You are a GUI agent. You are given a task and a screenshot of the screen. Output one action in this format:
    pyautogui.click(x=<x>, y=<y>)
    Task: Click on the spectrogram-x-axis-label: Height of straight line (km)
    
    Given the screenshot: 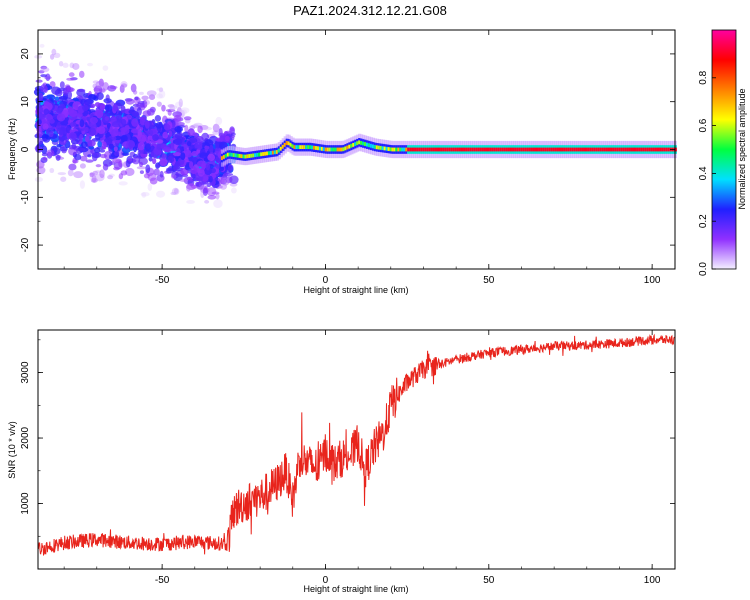 What is the action you would take?
    pyautogui.click(x=355, y=290)
    